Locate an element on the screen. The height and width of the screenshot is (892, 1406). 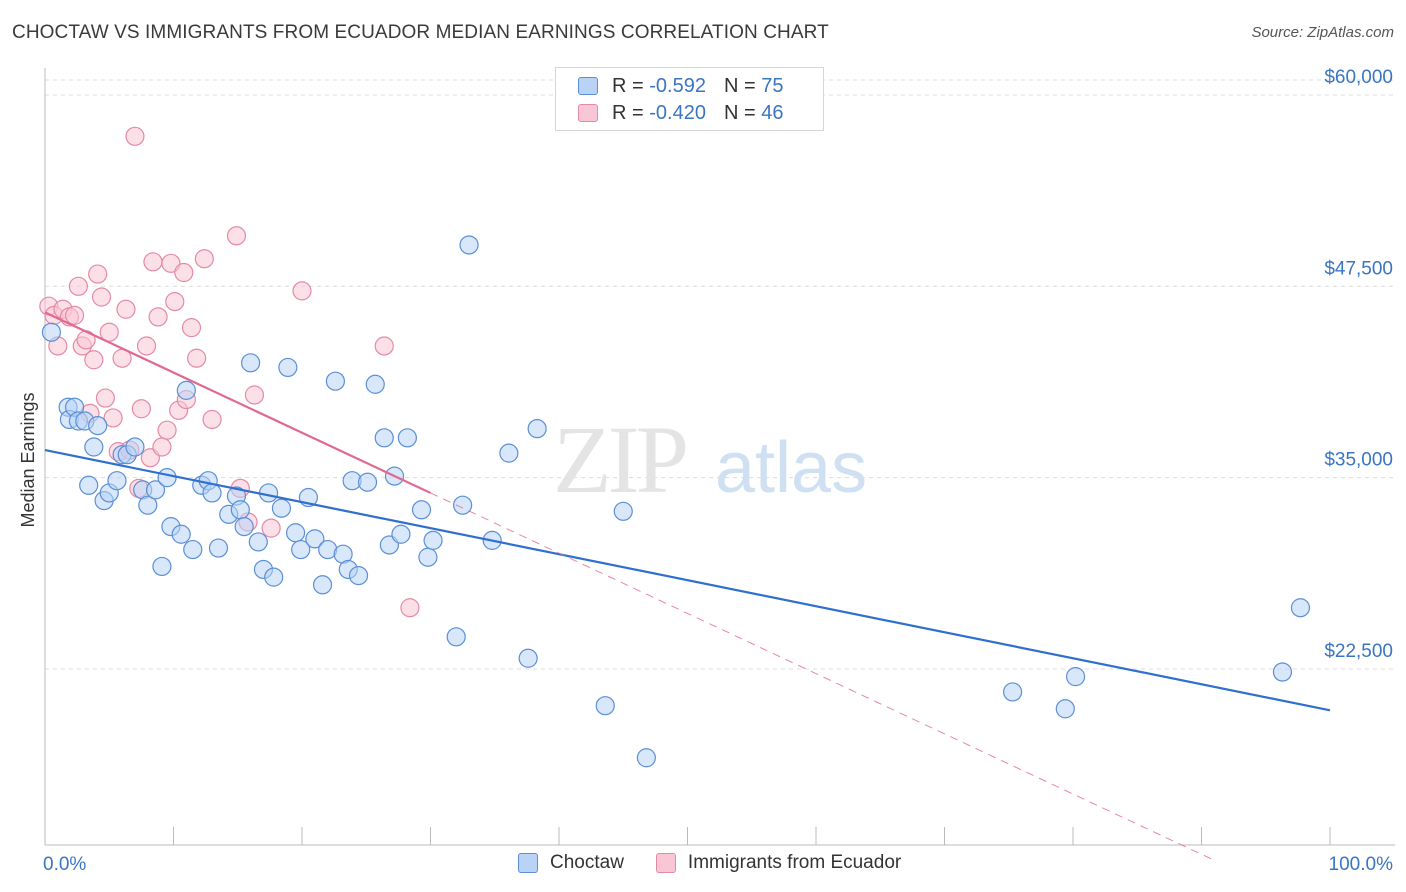
legend-n-value: 75 is located at coordinates (772, 85).